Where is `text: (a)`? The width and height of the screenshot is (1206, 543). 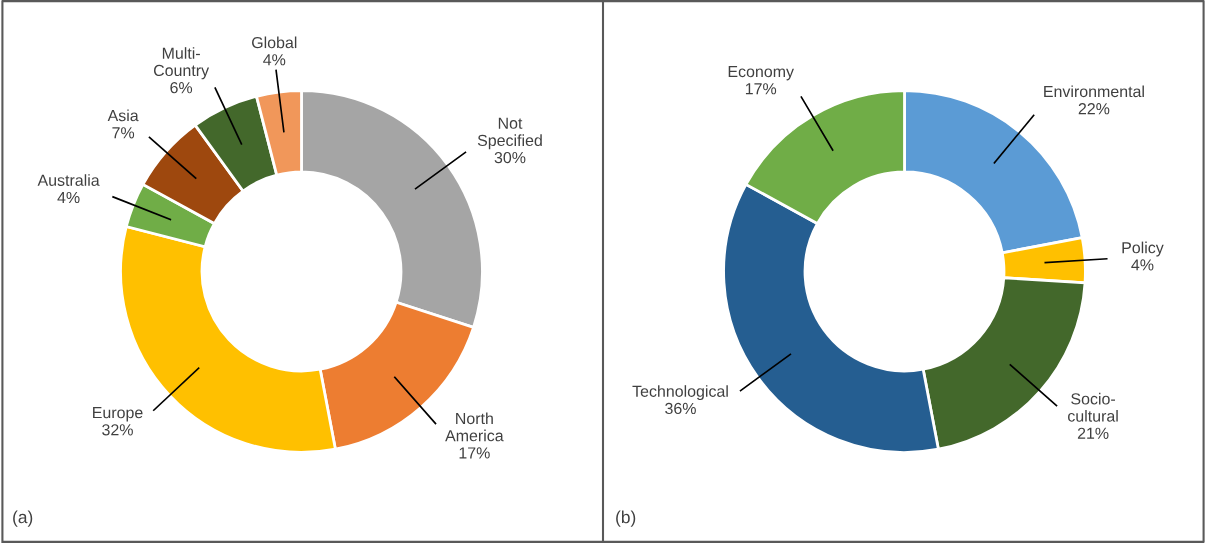
text: (a) is located at coordinates (23, 518).